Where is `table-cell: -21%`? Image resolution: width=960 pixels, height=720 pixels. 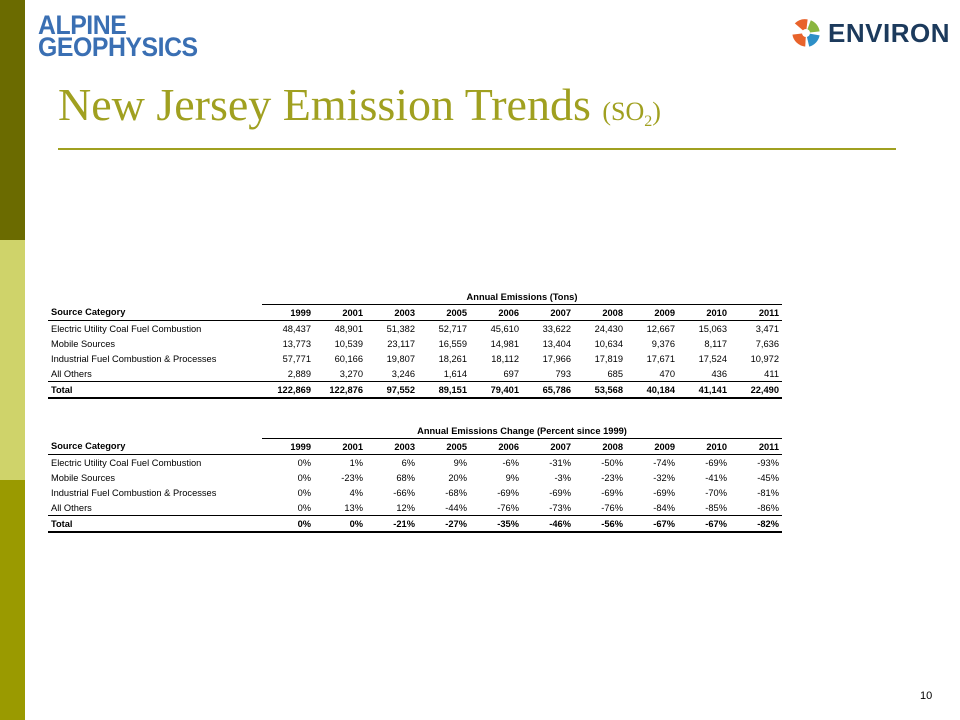
table-cell: -21% is located at coordinates (392, 524).